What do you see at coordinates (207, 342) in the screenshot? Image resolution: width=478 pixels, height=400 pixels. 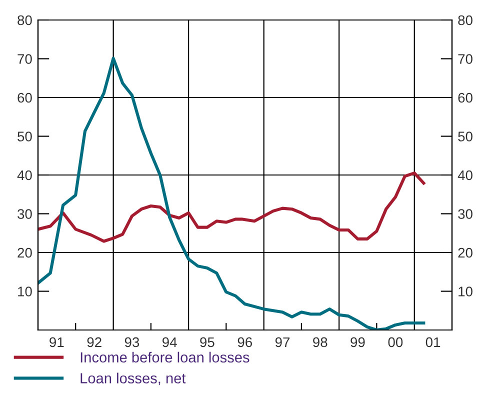 I see `x-tick-label: 95` at bounding box center [207, 342].